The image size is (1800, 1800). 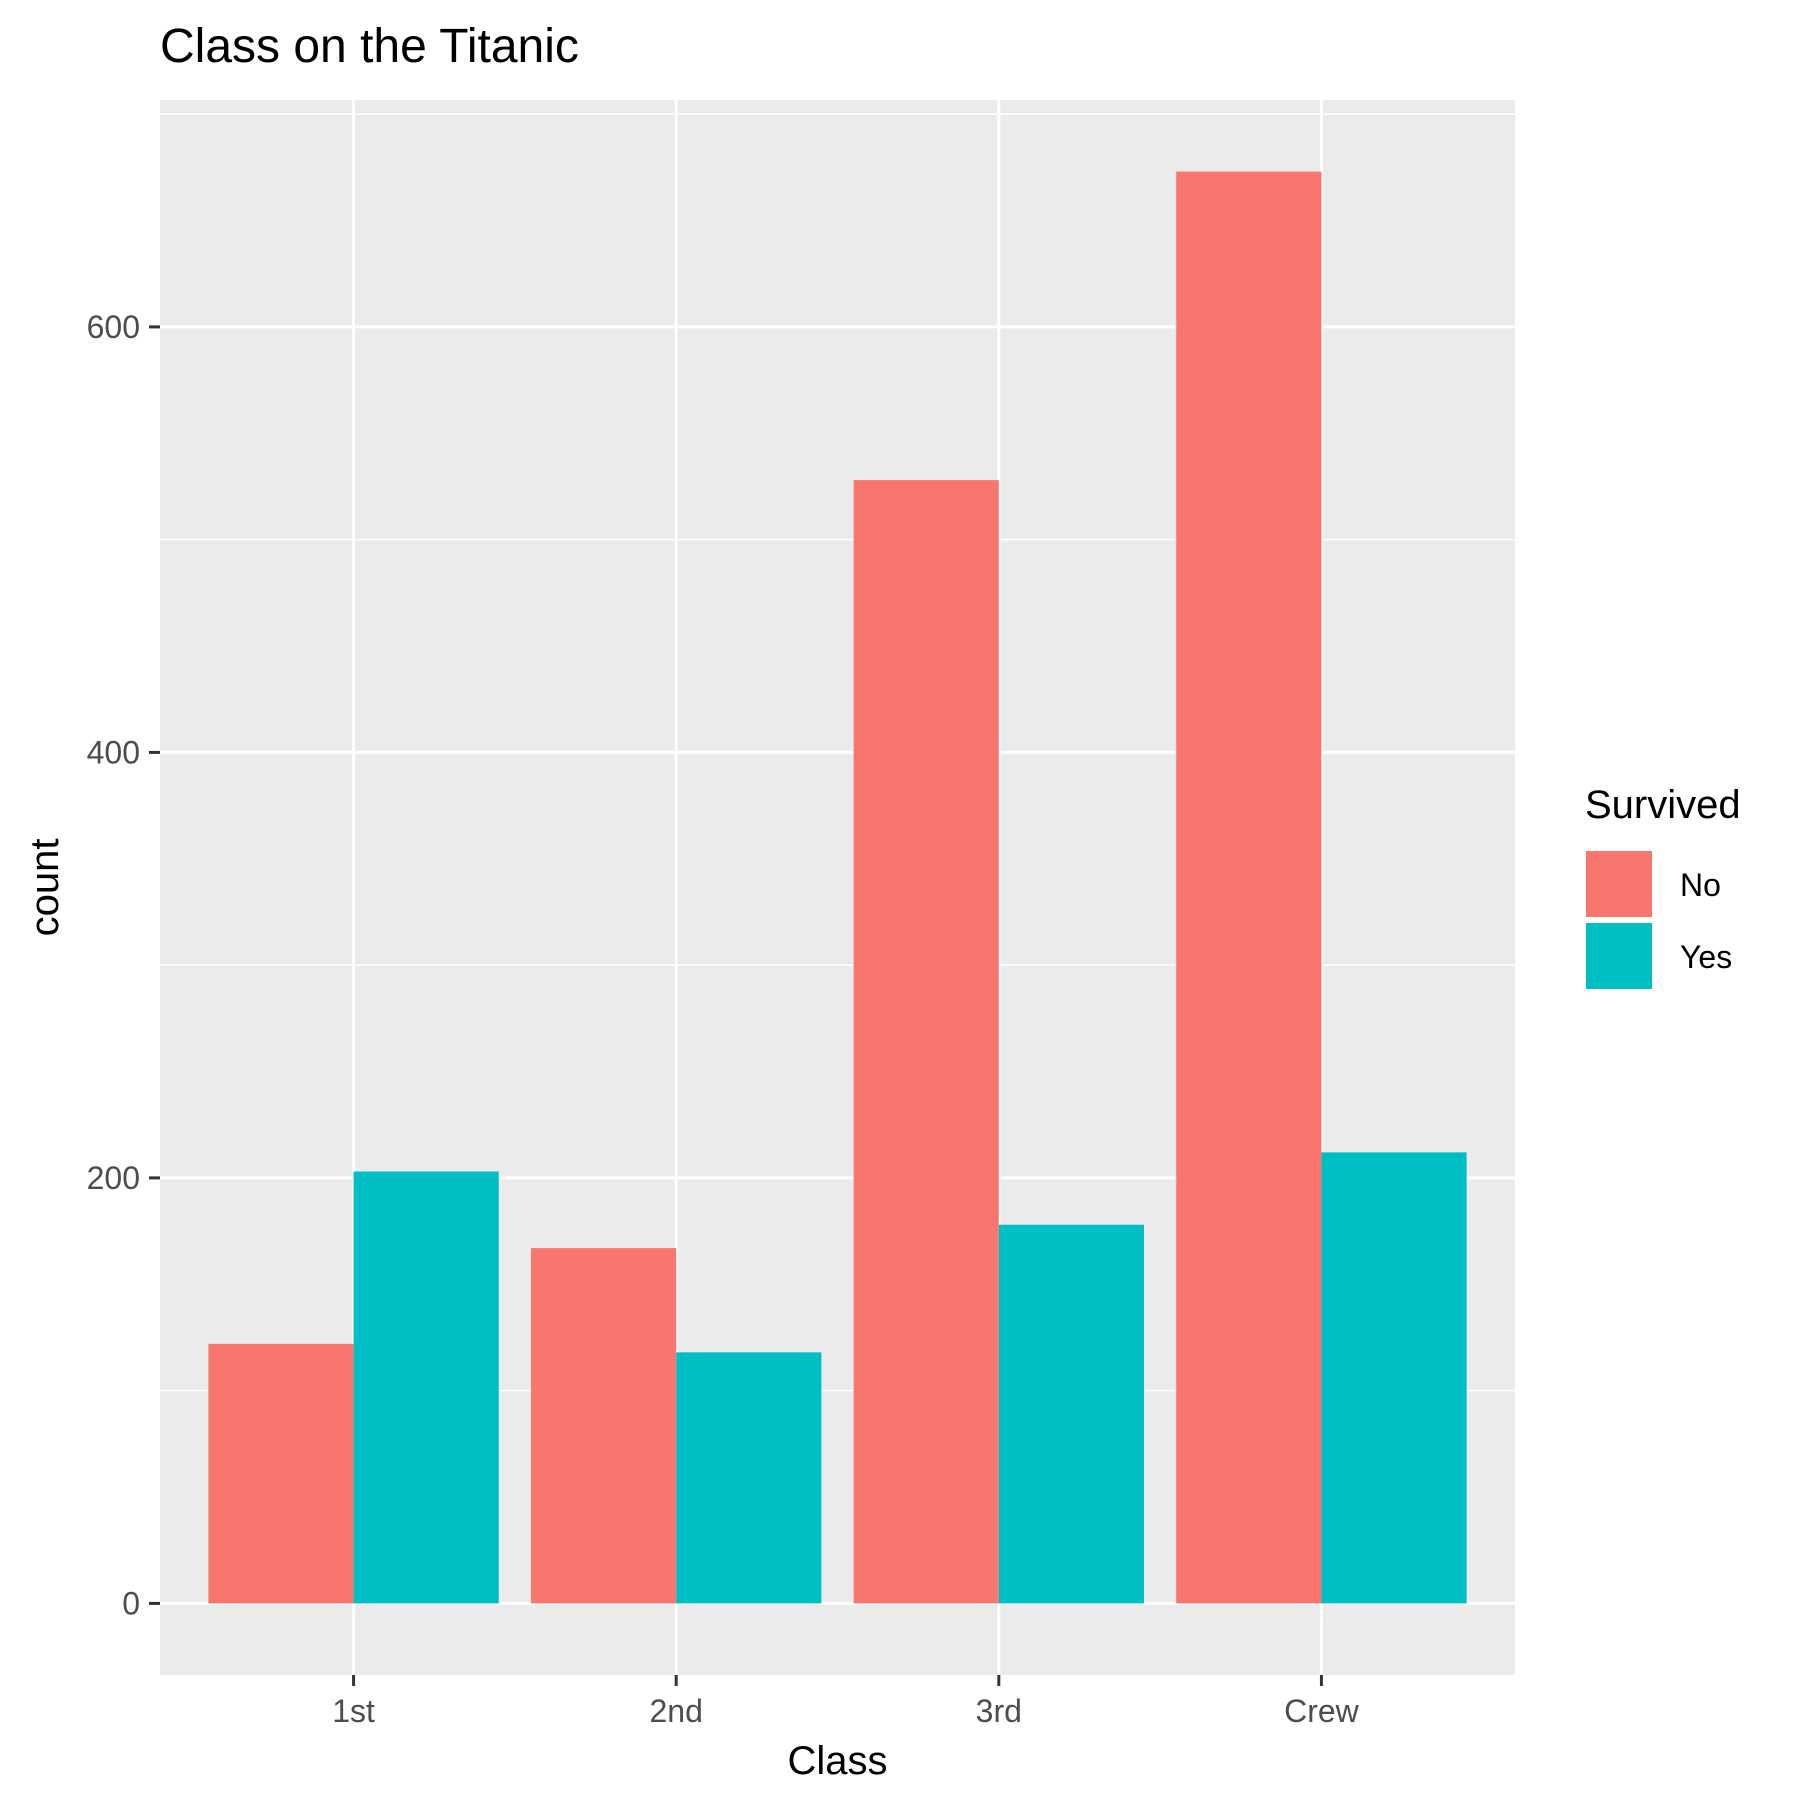 I want to click on bar-no-3rd, so click(x=926, y=1042).